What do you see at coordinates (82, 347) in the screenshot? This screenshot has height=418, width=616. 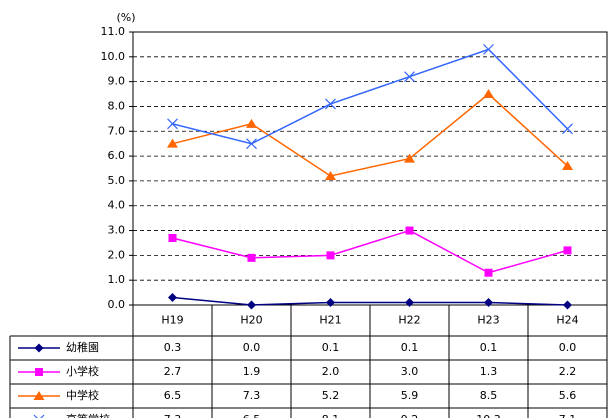 I see `legend-label: 幼稚園` at bounding box center [82, 347].